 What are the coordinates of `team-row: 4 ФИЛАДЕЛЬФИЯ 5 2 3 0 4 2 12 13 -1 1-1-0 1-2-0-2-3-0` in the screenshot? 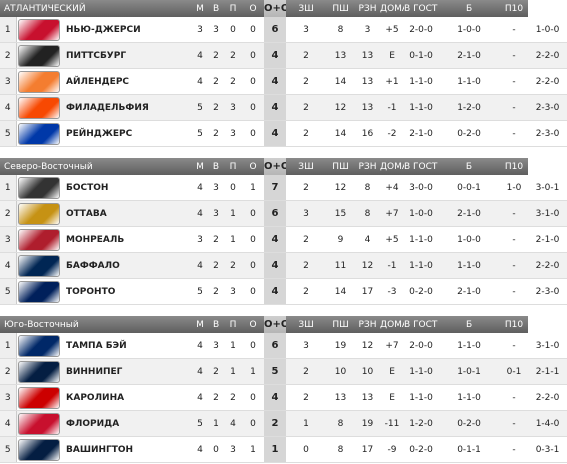 It's located at (283, 107).